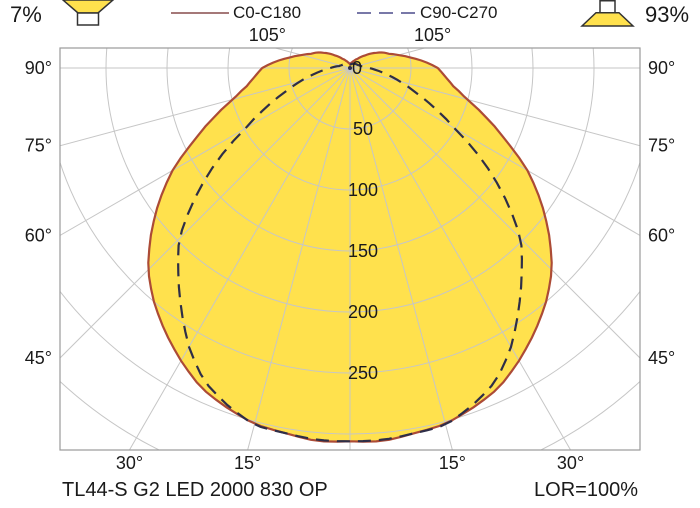  Describe the element at coordinates (363, 190) in the screenshot. I see `ring-label-100: 100` at that location.